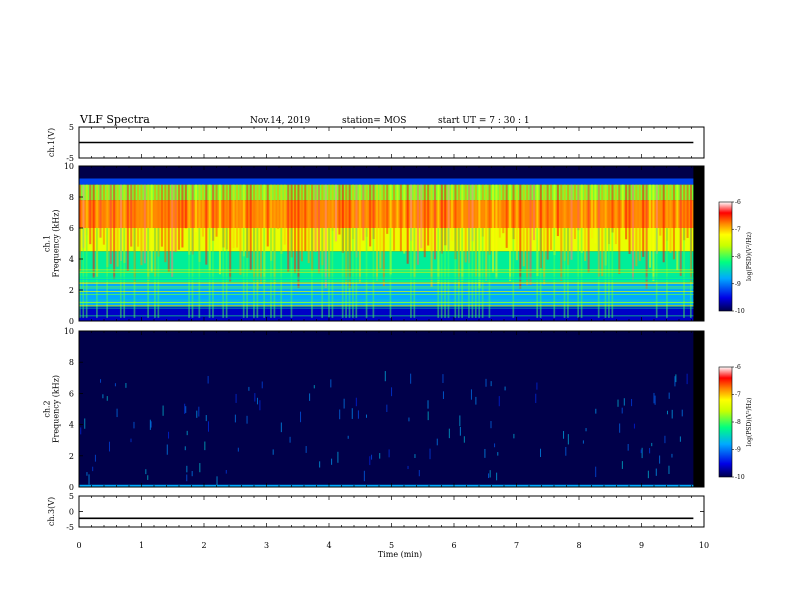 This screenshot has height=612, width=792. I want to click on ch3-waveform-panel: 5 0 -5 ch.3(V), so click(376, 512).